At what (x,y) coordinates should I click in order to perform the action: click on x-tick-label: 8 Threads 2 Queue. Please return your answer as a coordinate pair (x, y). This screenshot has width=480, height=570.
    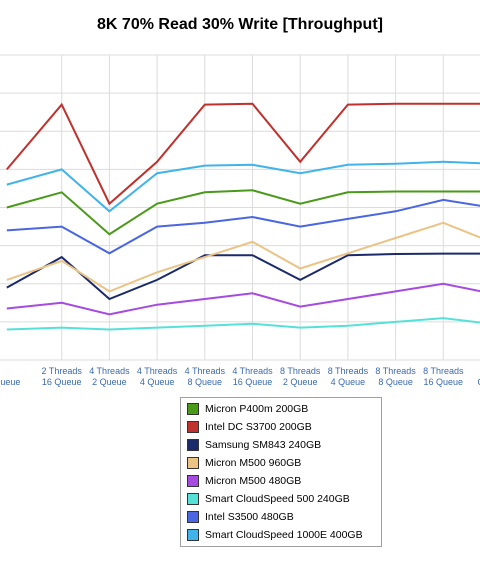
    Looking at the image, I should click on (300, 376).